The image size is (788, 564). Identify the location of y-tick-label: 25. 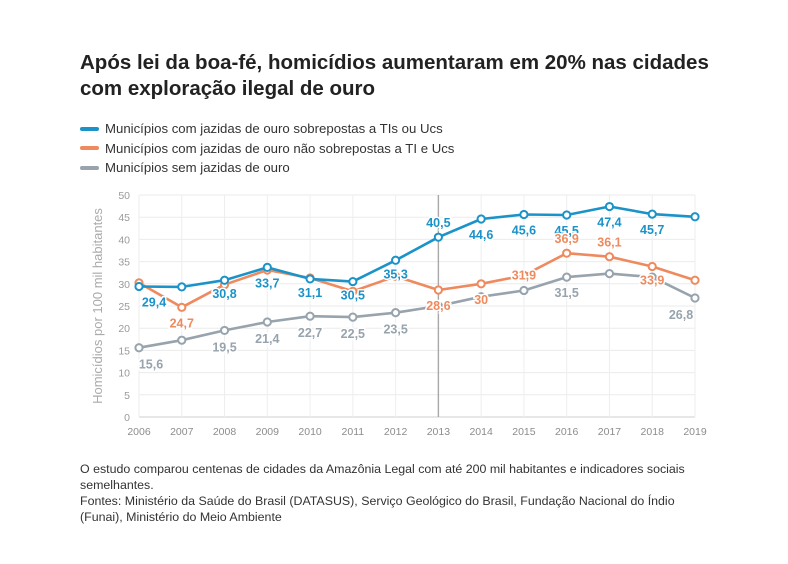
(124, 307).